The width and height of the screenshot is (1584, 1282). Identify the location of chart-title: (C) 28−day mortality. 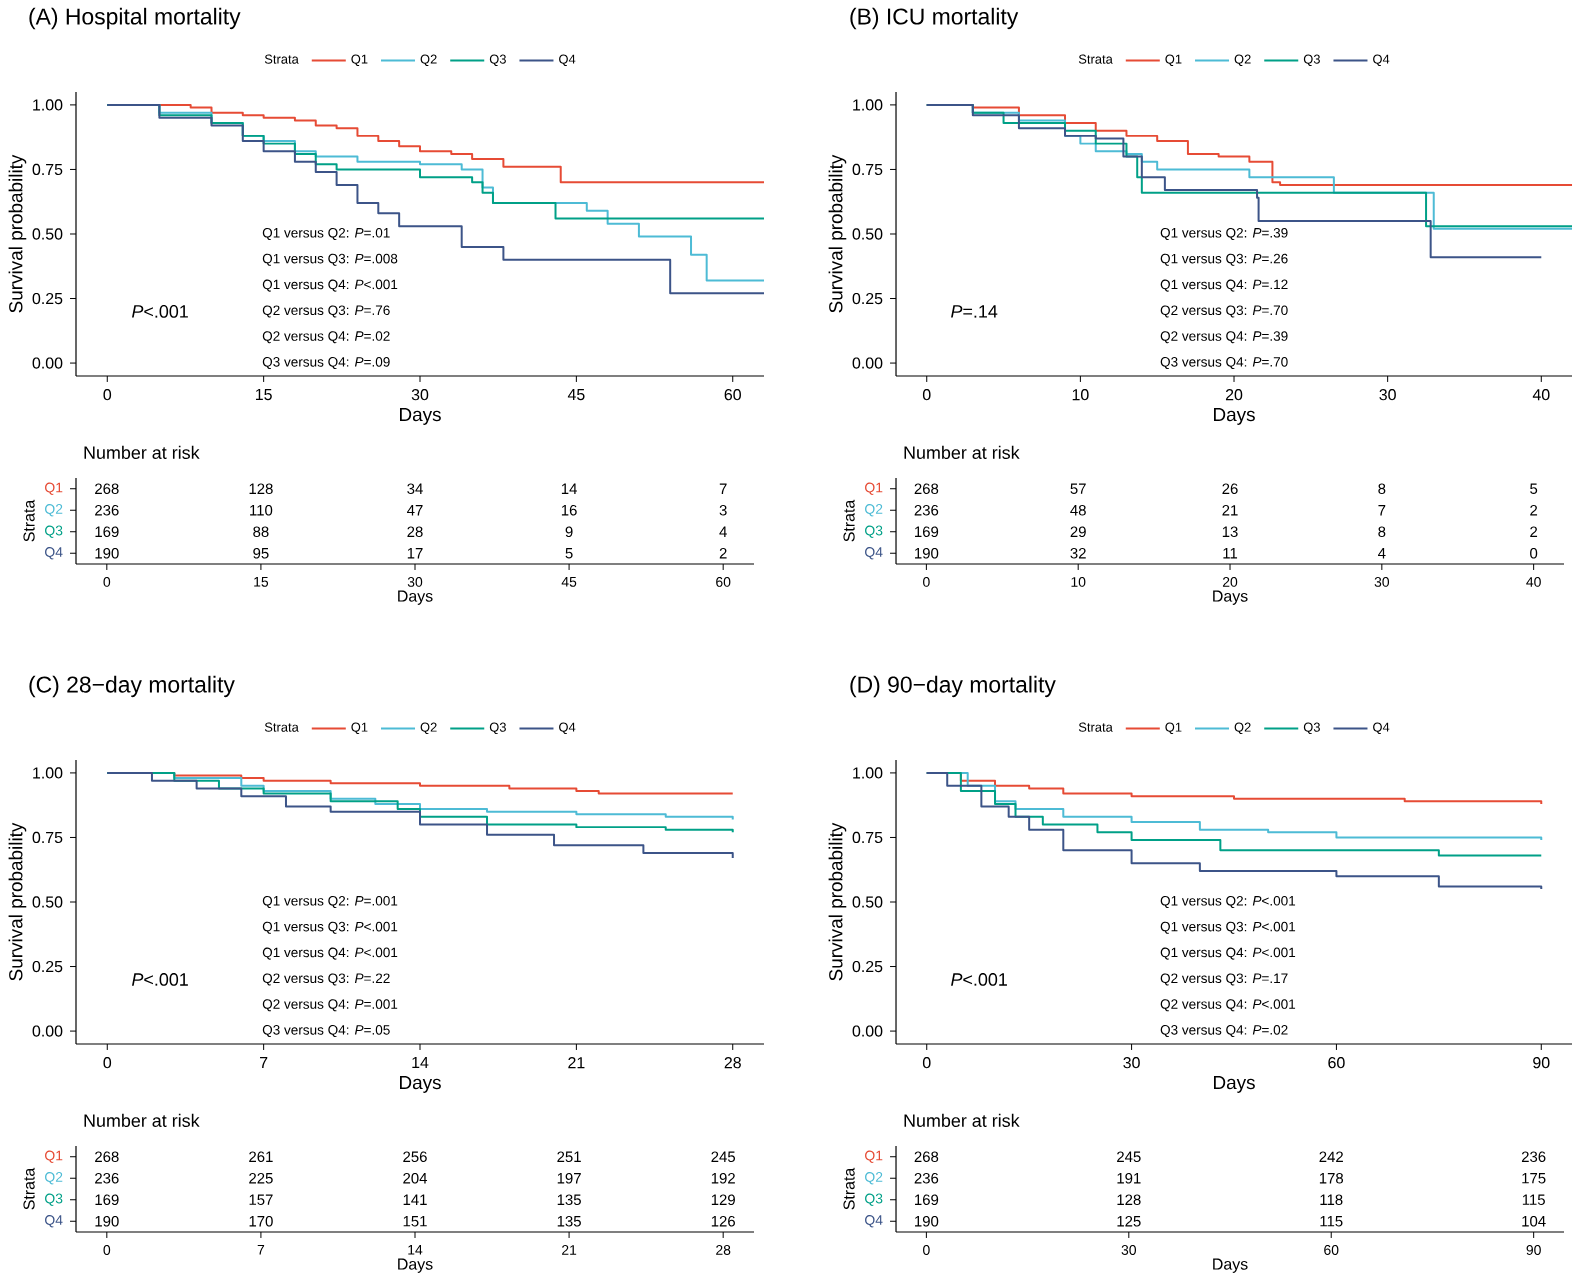
(132, 686).